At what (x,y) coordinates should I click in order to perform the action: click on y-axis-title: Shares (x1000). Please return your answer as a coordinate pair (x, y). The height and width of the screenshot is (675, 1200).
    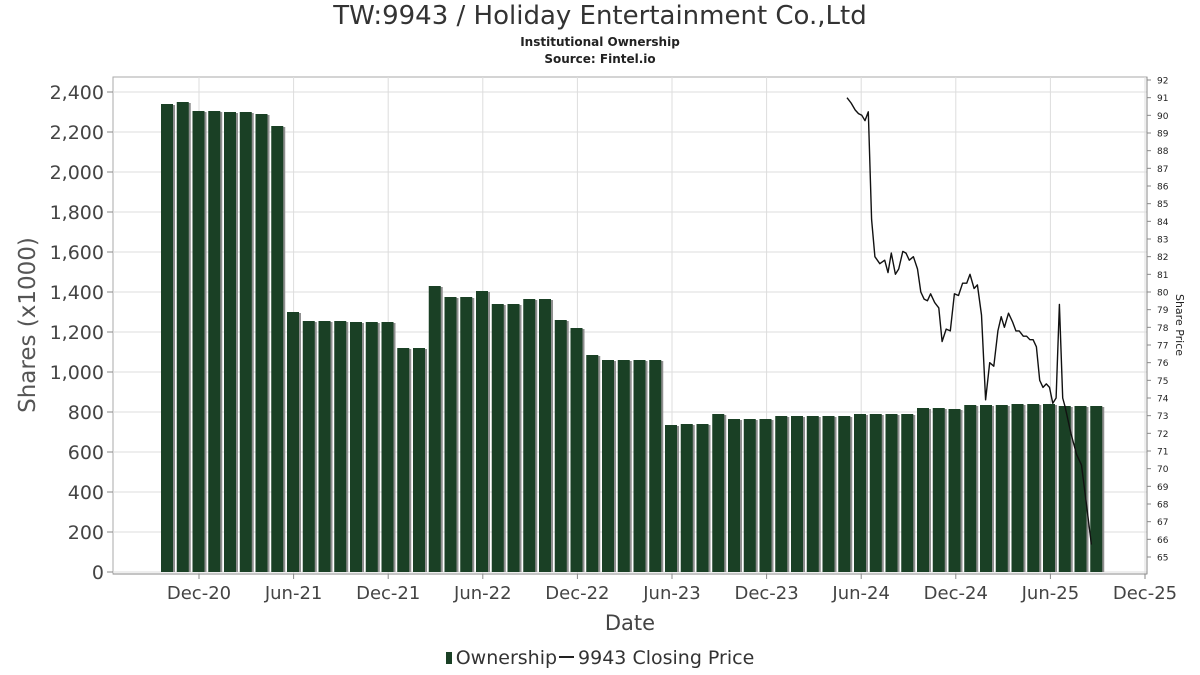
    Looking at the image, I should click on (28, 325).